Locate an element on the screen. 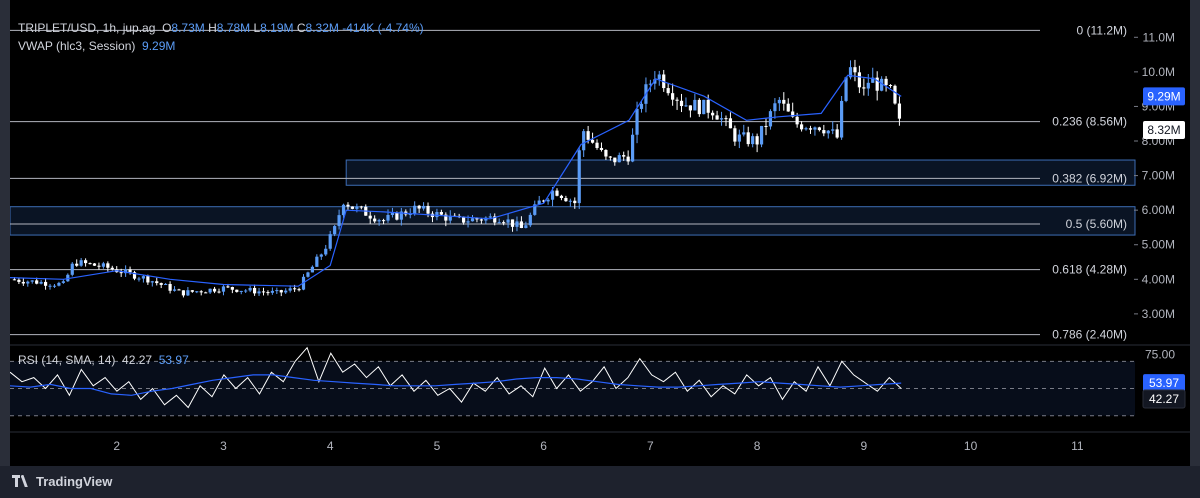 The image size is (1200, 498). rsi-label-badge is located at coordinates (1164, 383).